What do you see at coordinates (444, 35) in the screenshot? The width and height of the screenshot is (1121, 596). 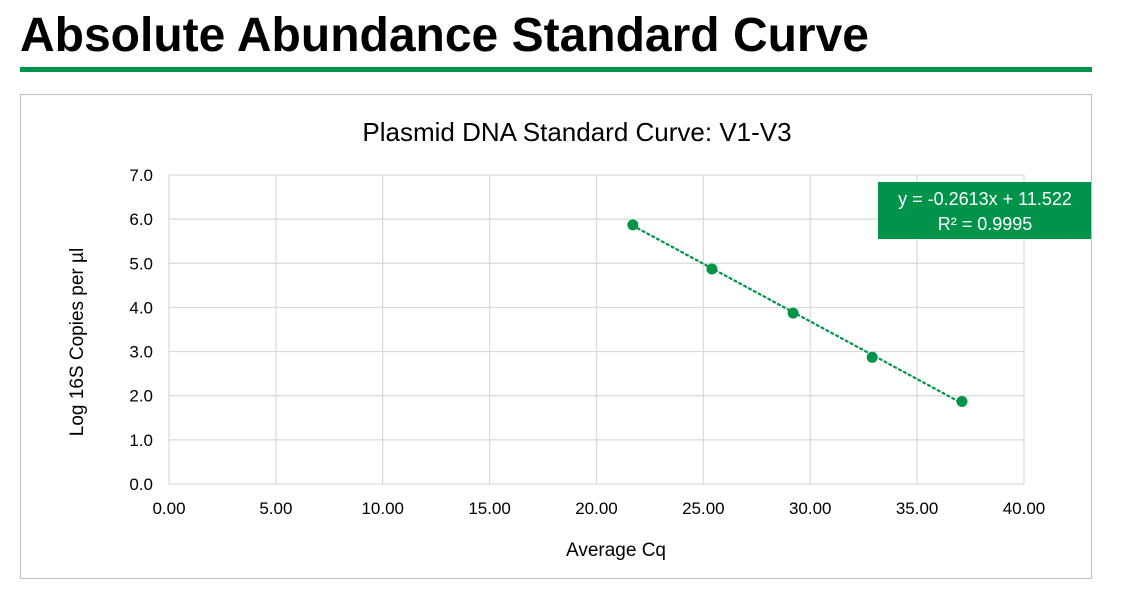 I see `page-title: Absolute Abundance Standard Curve` at bounding box center [444, 35].